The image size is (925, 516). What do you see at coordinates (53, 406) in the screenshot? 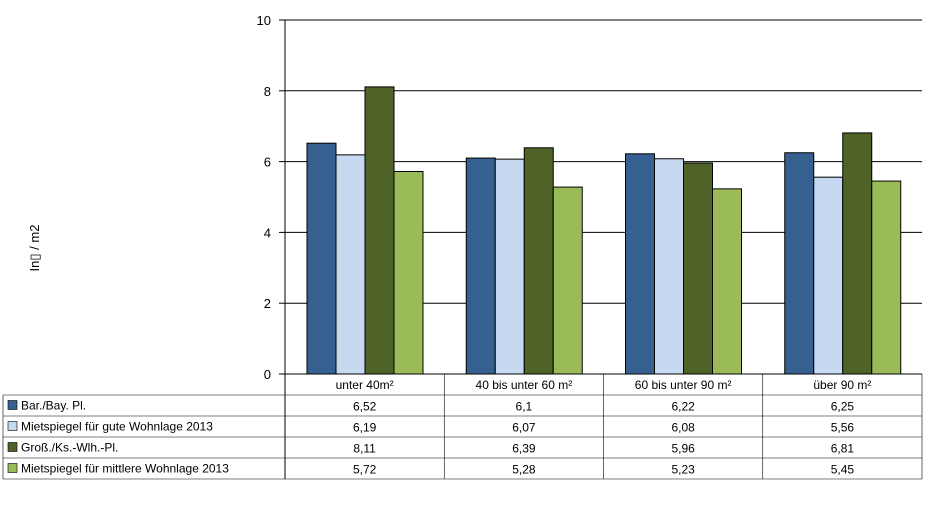
I see `legend-entry: Bar./Bay. Pl.` at bounding box center [53, 406].